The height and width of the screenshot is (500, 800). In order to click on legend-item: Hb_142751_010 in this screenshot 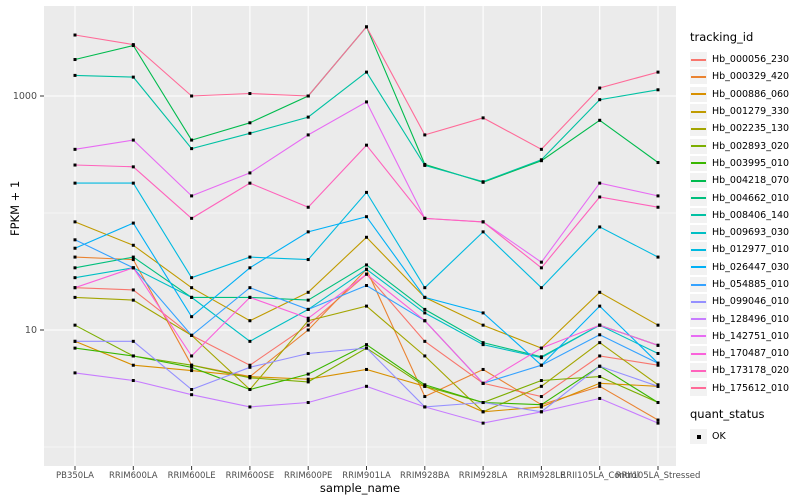, I will do `click(744, 336)`.